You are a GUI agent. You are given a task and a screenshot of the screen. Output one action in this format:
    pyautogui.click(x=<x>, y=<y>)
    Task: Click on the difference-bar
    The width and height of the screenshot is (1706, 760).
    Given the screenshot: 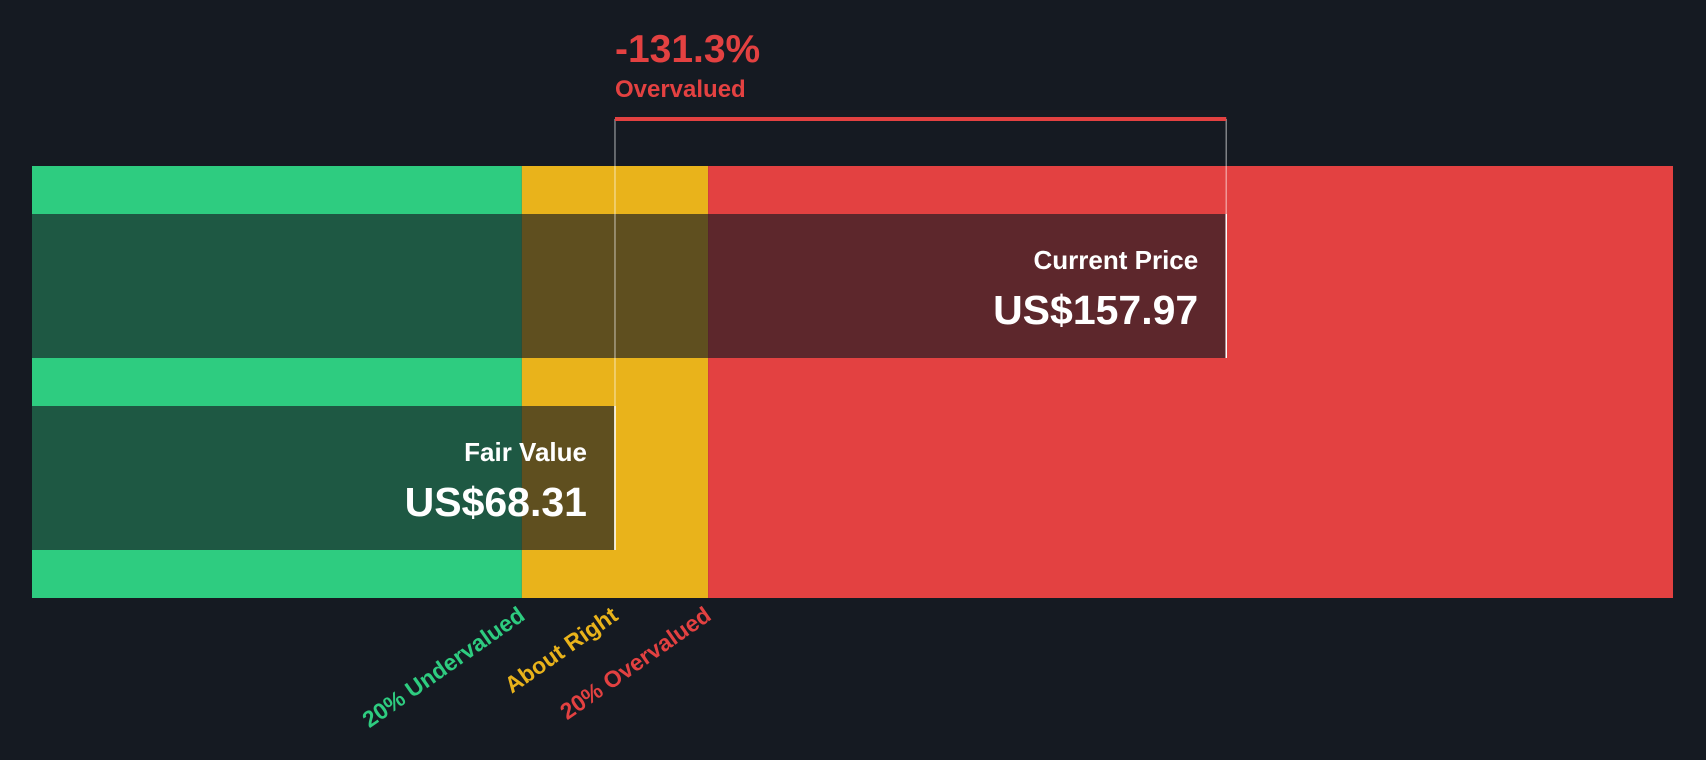 What is the action you would take?
    pyautogui.click(x=920, y=119)
    